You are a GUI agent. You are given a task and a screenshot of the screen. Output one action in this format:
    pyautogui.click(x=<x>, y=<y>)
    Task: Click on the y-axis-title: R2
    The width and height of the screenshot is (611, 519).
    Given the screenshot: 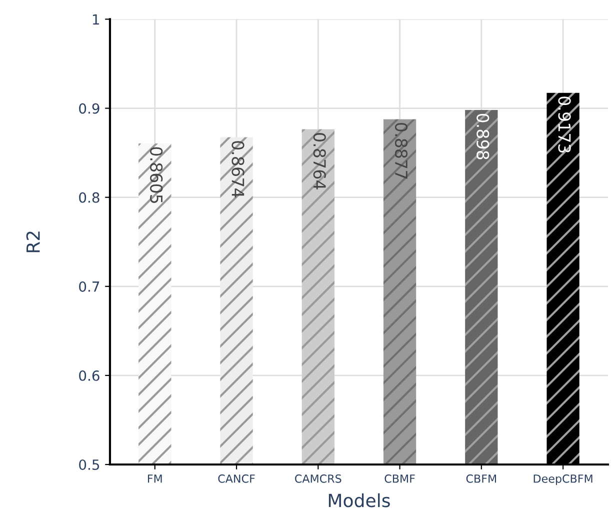 What is the action you would take?
    pyautogui.click(x=33, y=242)
    